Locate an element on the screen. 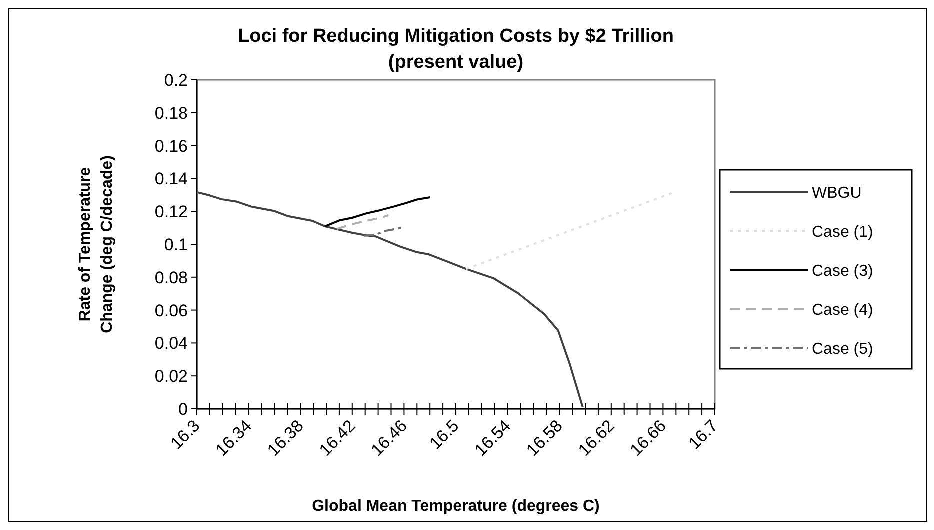  y-axis-title: Rate of Temperature Change (deg C/decade) is located at coordinates (96, 245).